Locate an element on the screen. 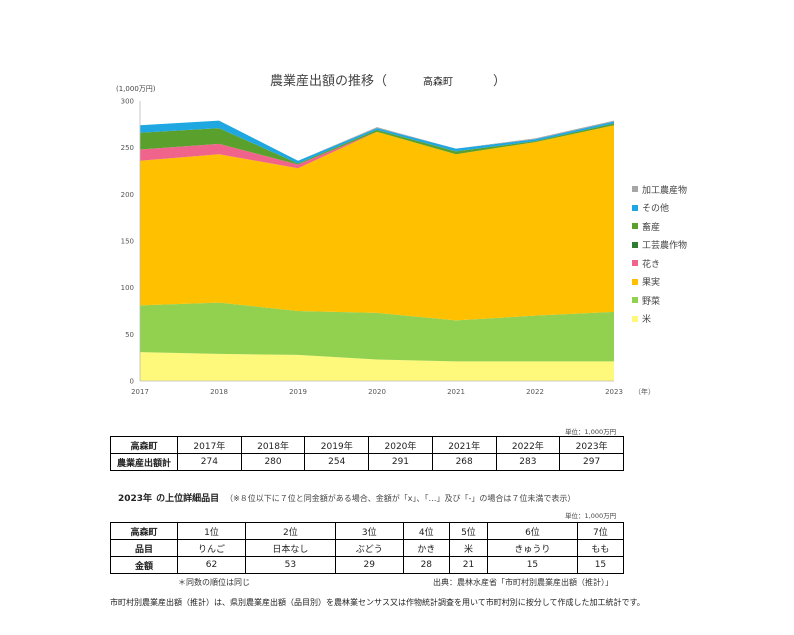  detail-rank-row: 高森町 1位 2位 3位 4位 5位 6位 7位 is located at coordinates (367, 531).